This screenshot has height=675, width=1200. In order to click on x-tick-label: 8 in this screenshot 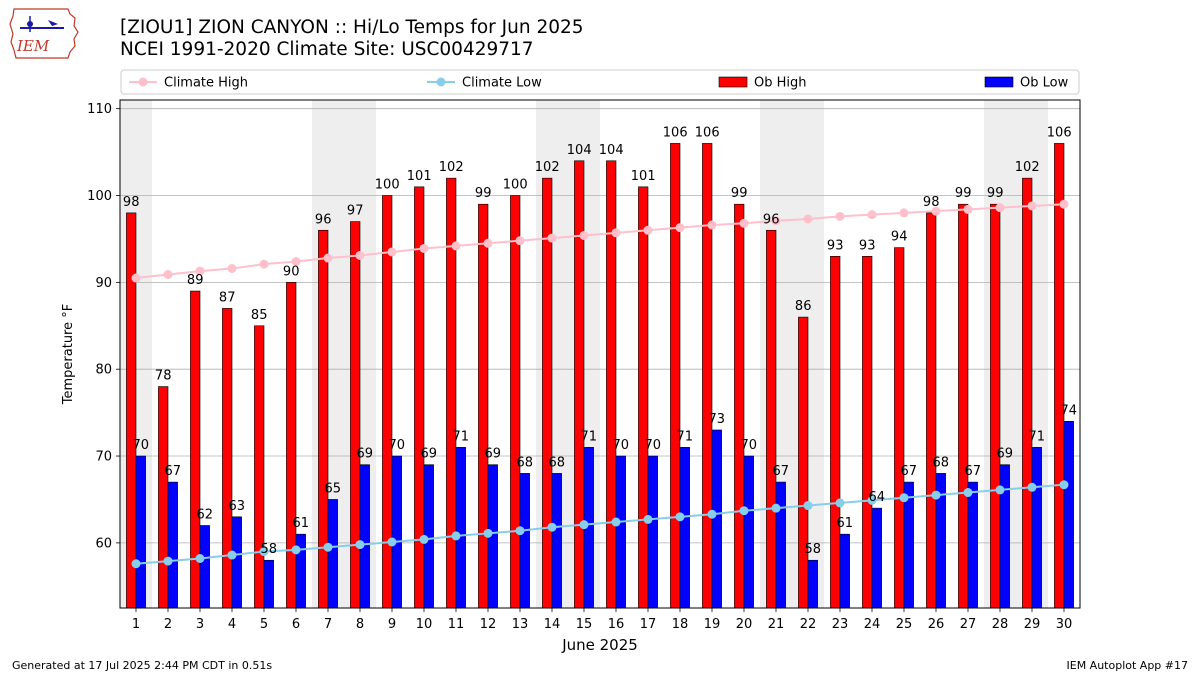, I will do `click(360, 624)`.